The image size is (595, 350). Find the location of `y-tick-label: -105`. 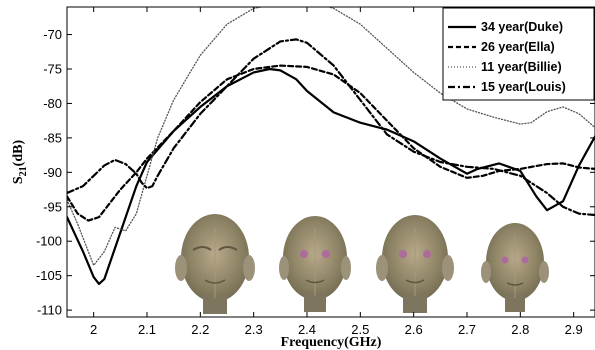

y-tick-label: -105 is located at coordinates (49, 275).